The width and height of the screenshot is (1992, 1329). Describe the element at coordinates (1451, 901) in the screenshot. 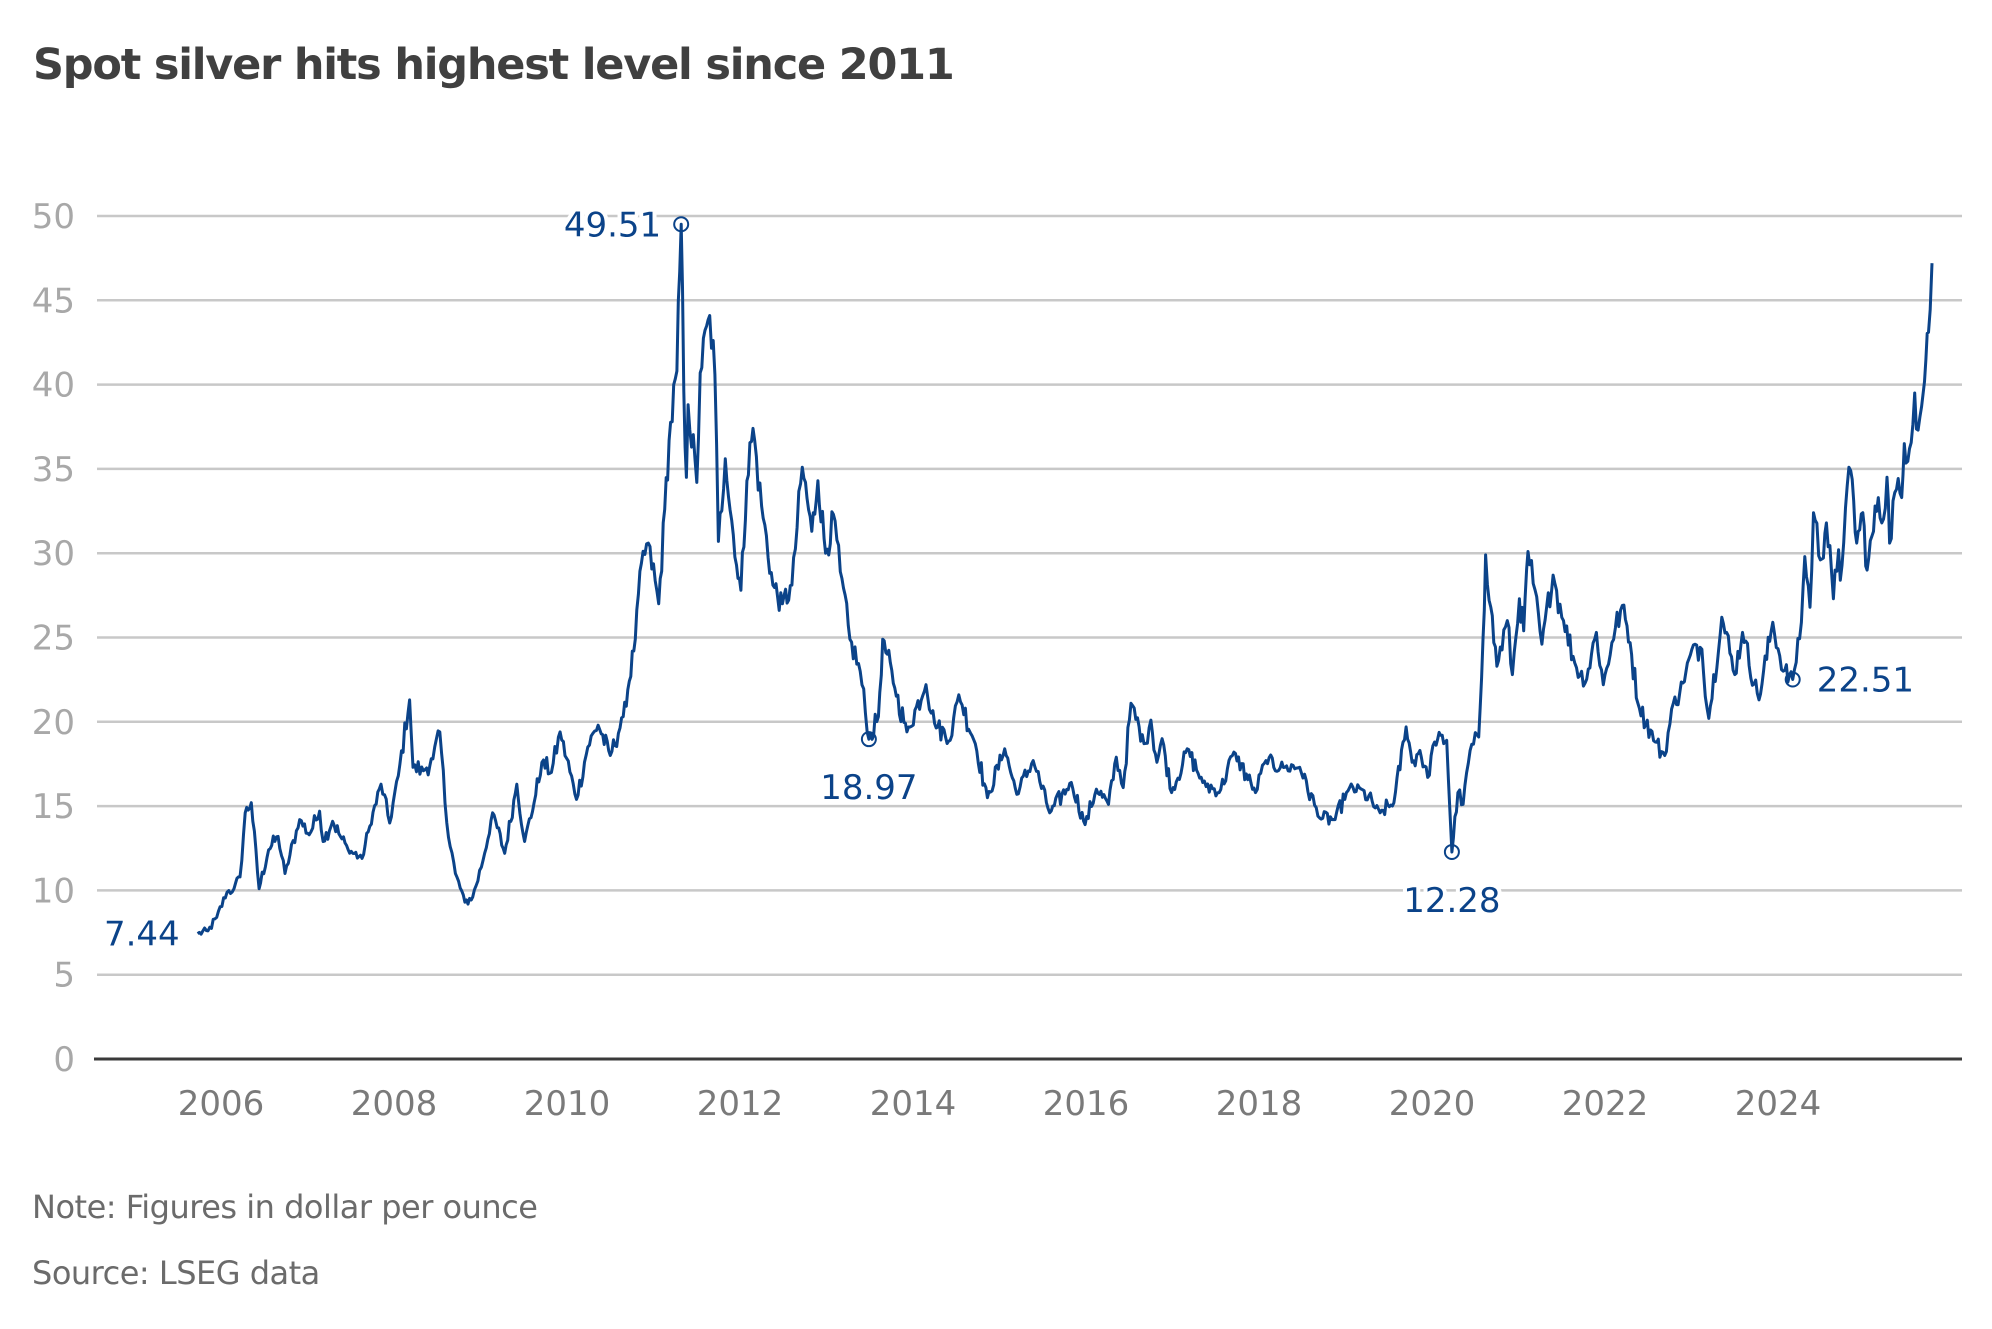

I see `annotation-label: 12.28` at that location.